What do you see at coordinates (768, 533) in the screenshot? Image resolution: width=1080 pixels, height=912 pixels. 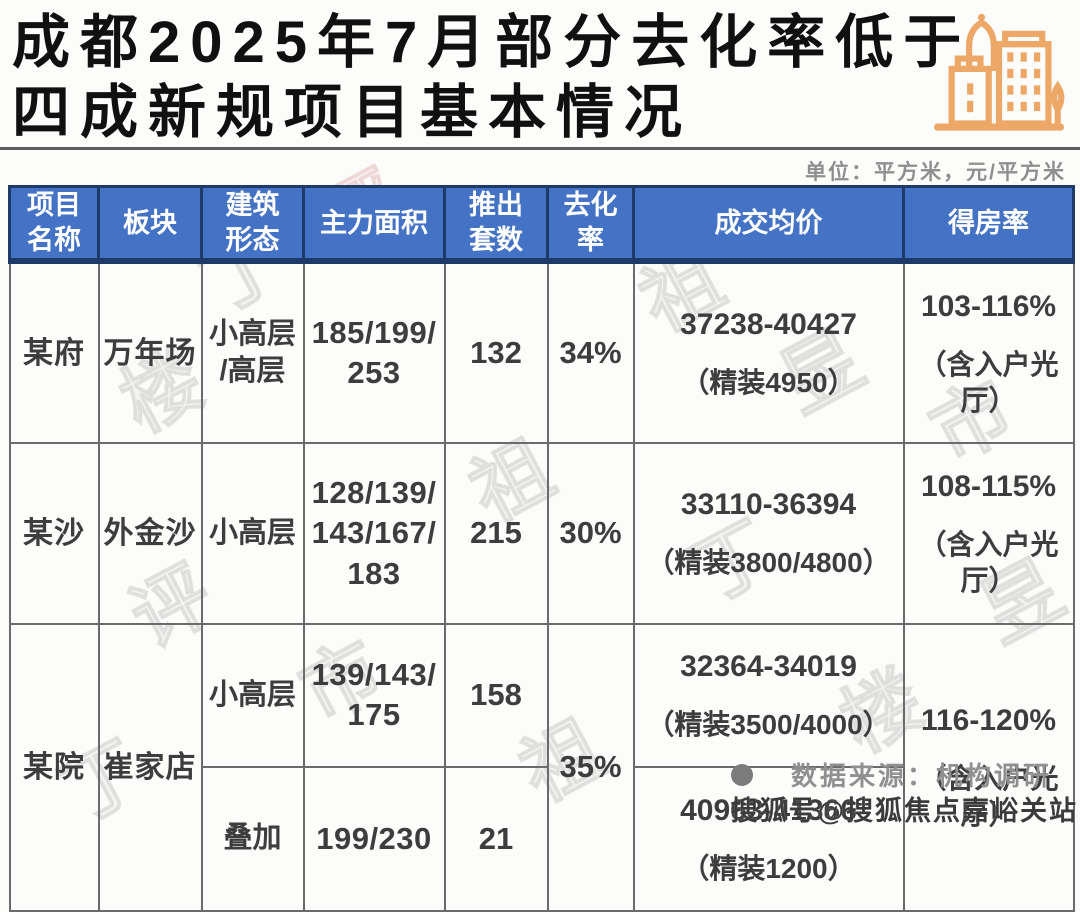 I see `cell-avg-price: 33110-36394 （精装3800/4800）` at bounding box center [768, 533].